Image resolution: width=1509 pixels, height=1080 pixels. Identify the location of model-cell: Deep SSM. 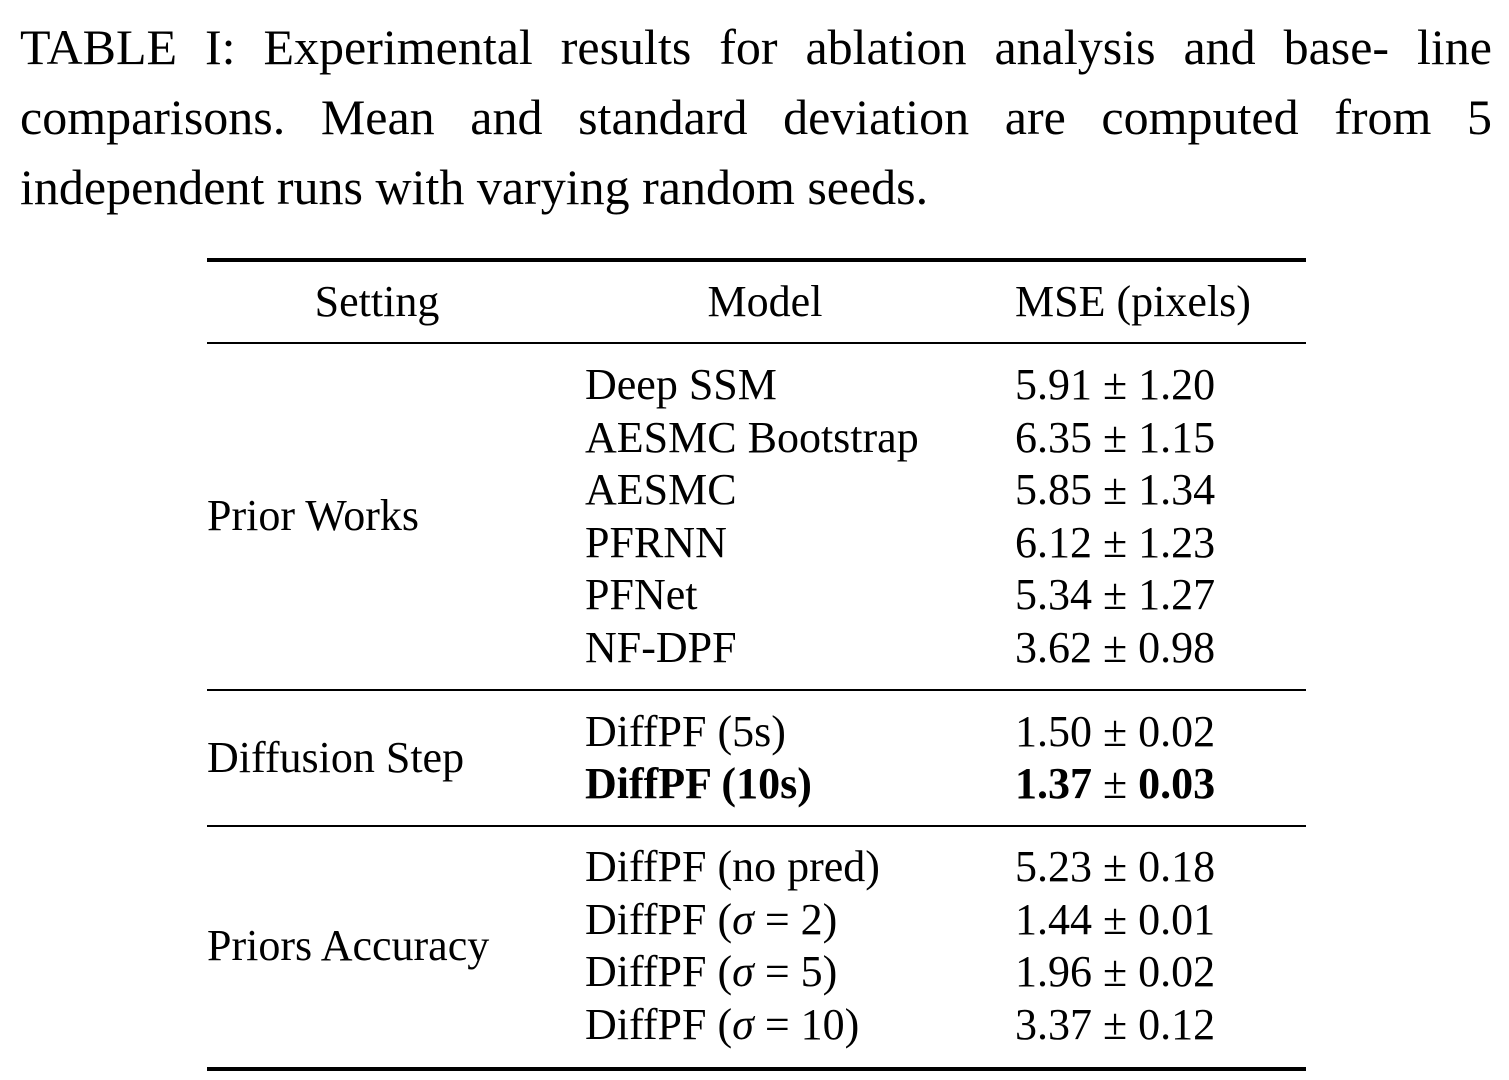
(681, 384).